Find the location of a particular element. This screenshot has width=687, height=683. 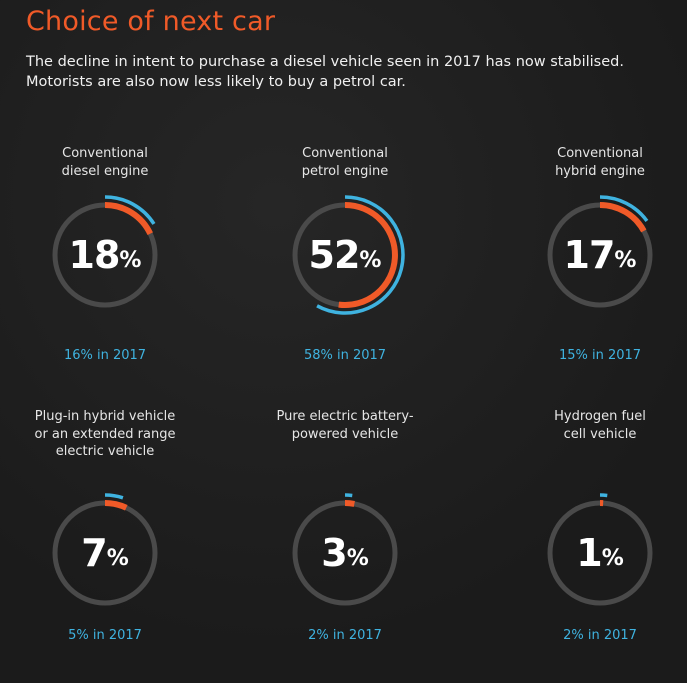

donut-value: 52% is located at coordinates (345, 255).